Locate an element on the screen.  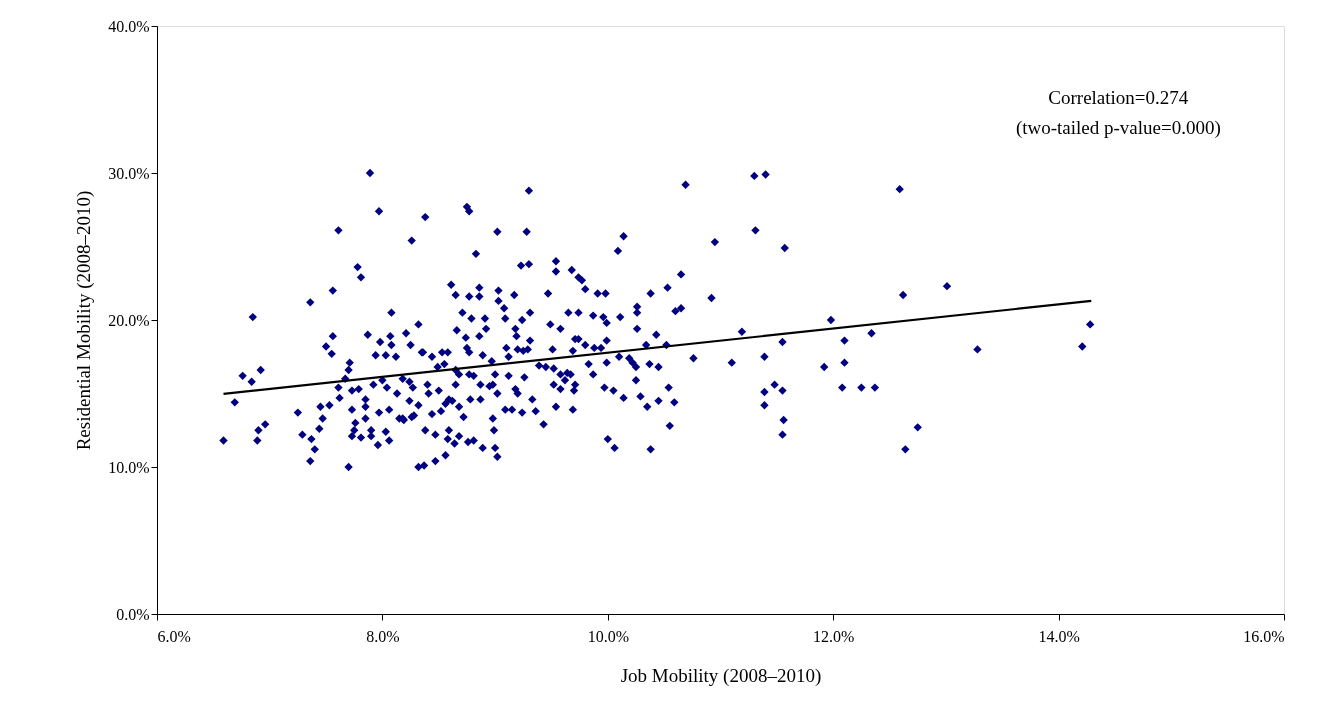
x-axis-title: Job Mobility (2008–2010) is located at coordinates (721, 675).